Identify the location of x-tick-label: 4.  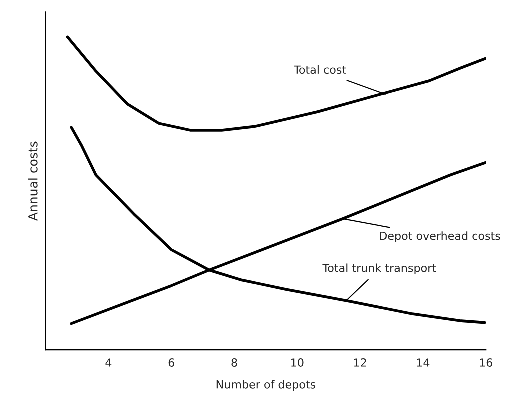
(109, 362).